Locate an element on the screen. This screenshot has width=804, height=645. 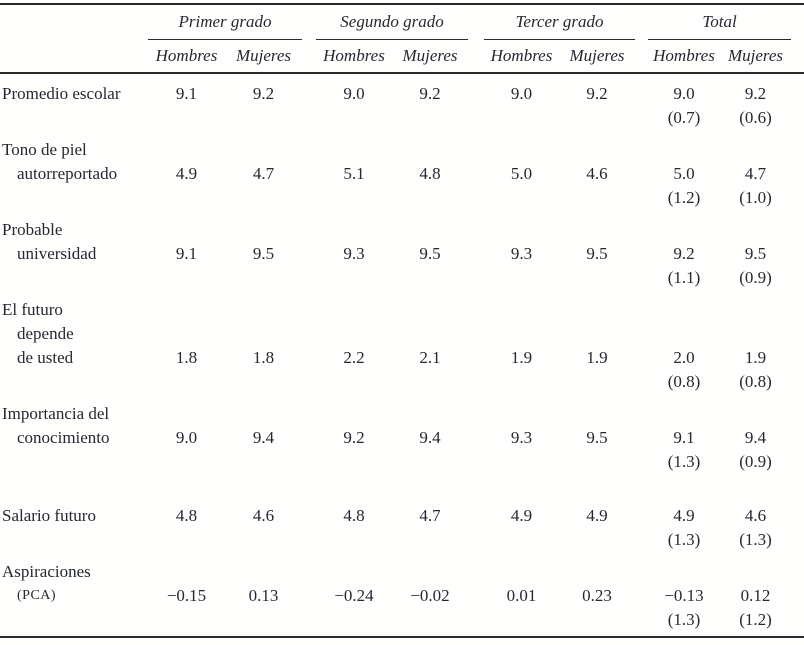
value-cell: −0.15 is located at coordinates (186, 595).